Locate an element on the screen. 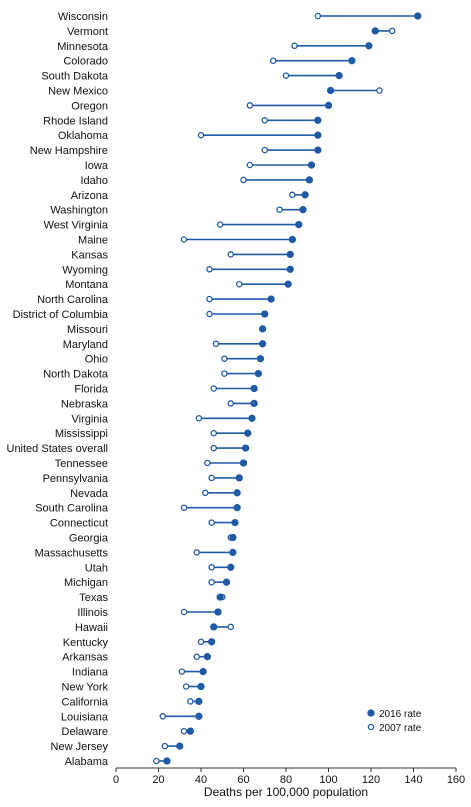  point-2007-colorado is located at coordinates (273, 60).